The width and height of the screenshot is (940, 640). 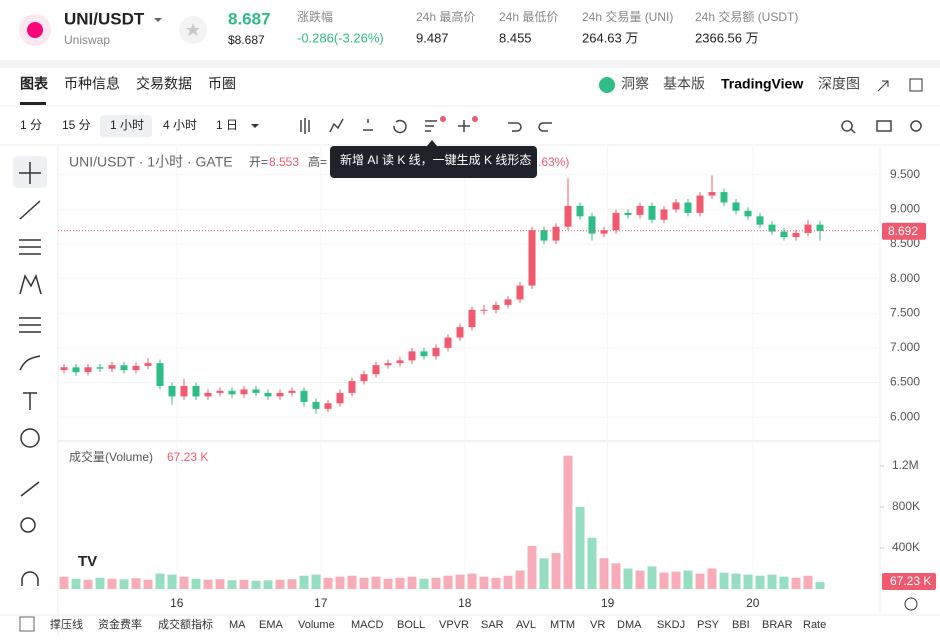 What do you see at coordinates (562, 625) in the screenshot?
I see `indicator: MTM` at bounding box center [562, 625].